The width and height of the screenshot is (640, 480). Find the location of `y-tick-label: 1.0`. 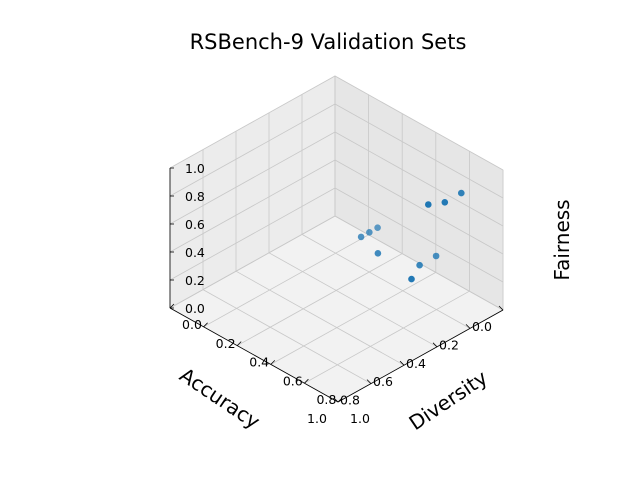

y-tick-label: 1.0 is located at coordinates (360, 418).